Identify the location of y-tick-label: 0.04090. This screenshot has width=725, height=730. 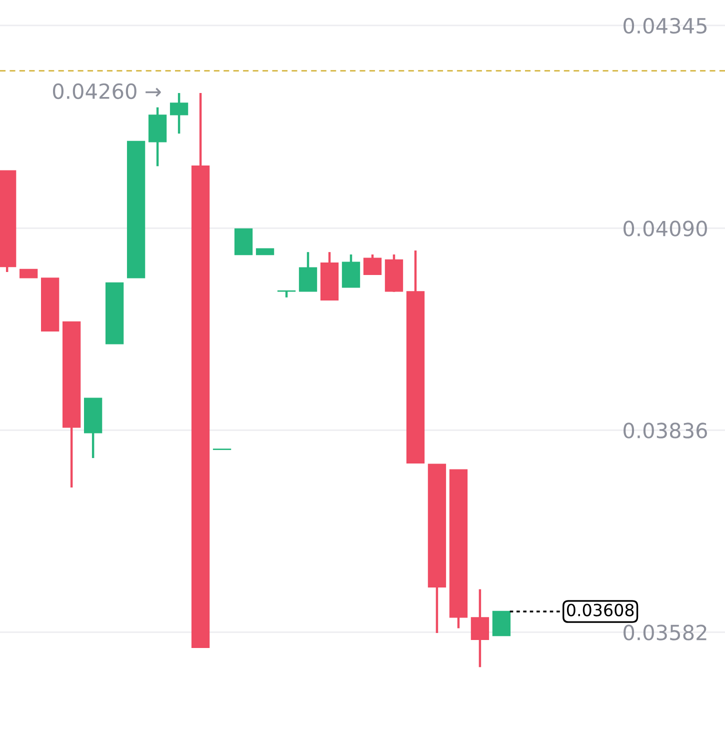
(665, 228).